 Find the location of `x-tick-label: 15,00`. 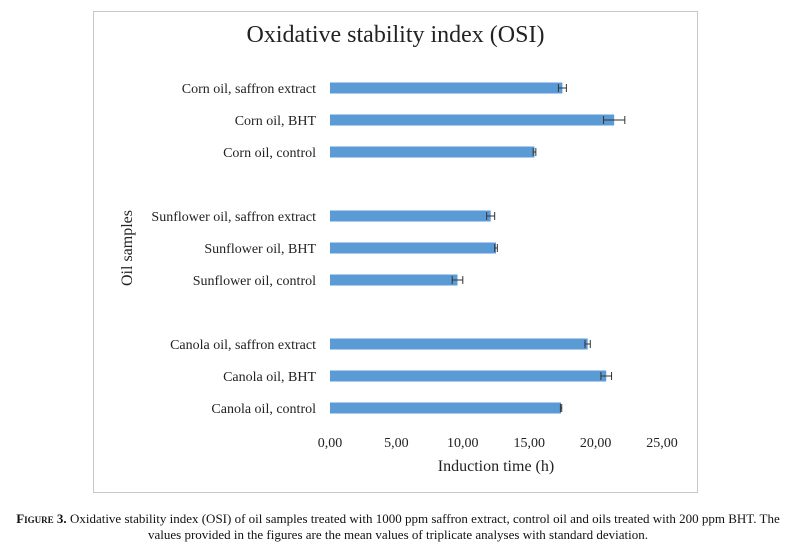

x-tick-label: 15,00 is located at coordinates (529, 443).